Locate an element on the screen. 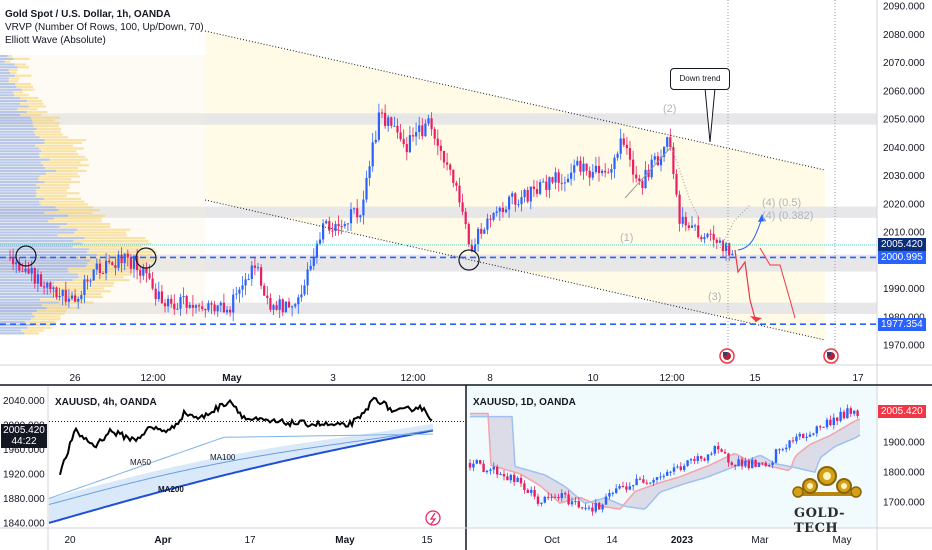 The image size is (932, 550). time-axis-tick-label: 15 is located at coordinates (755, 378).